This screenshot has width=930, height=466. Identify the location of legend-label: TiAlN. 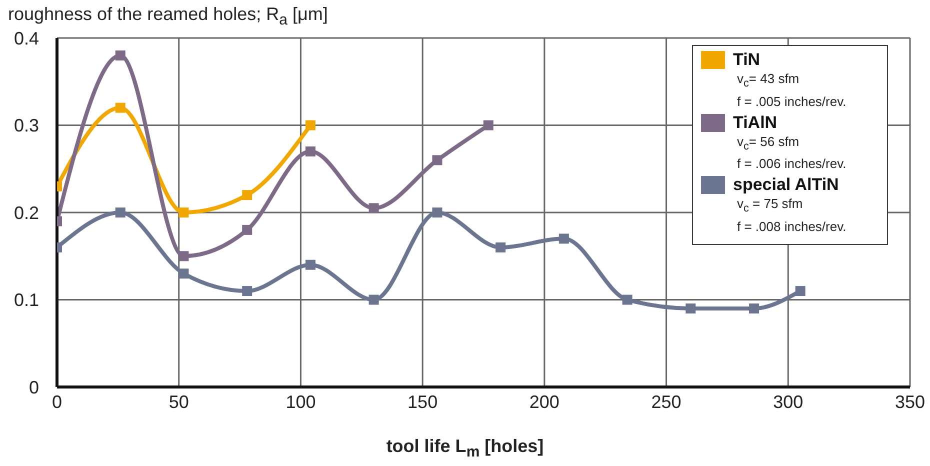
(755, 122).